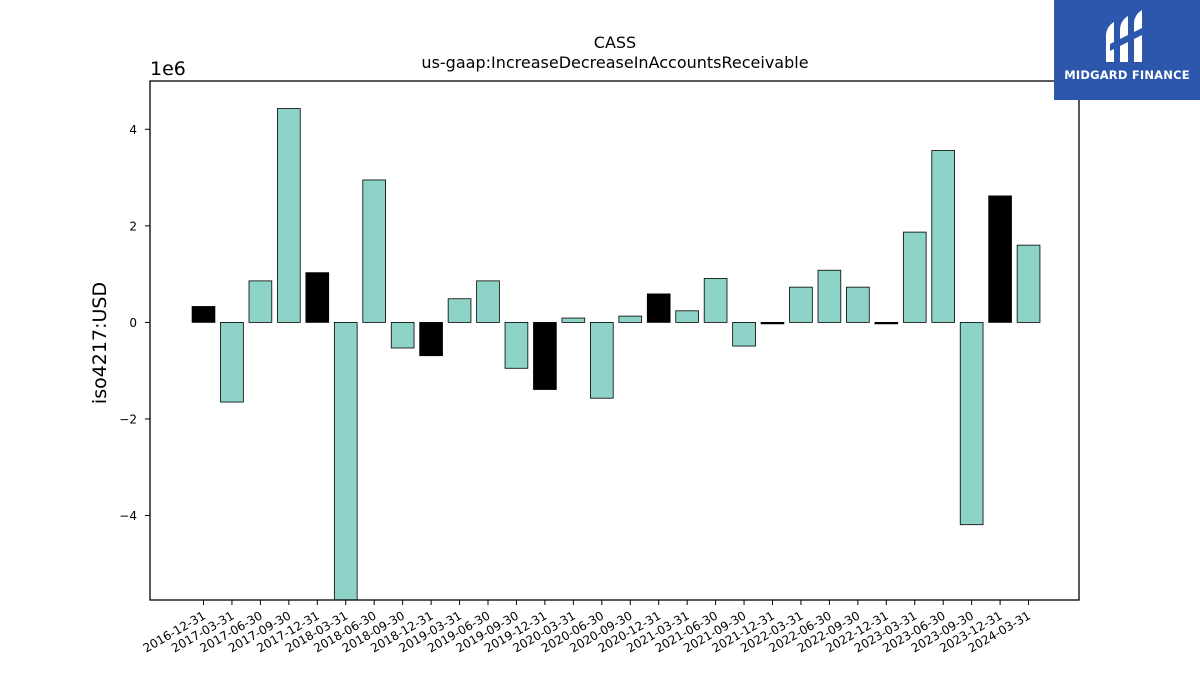  Describe the element at coordinates (168, 69) in the screenshot. I see `y-multiplier-label: 1e6` at that location.